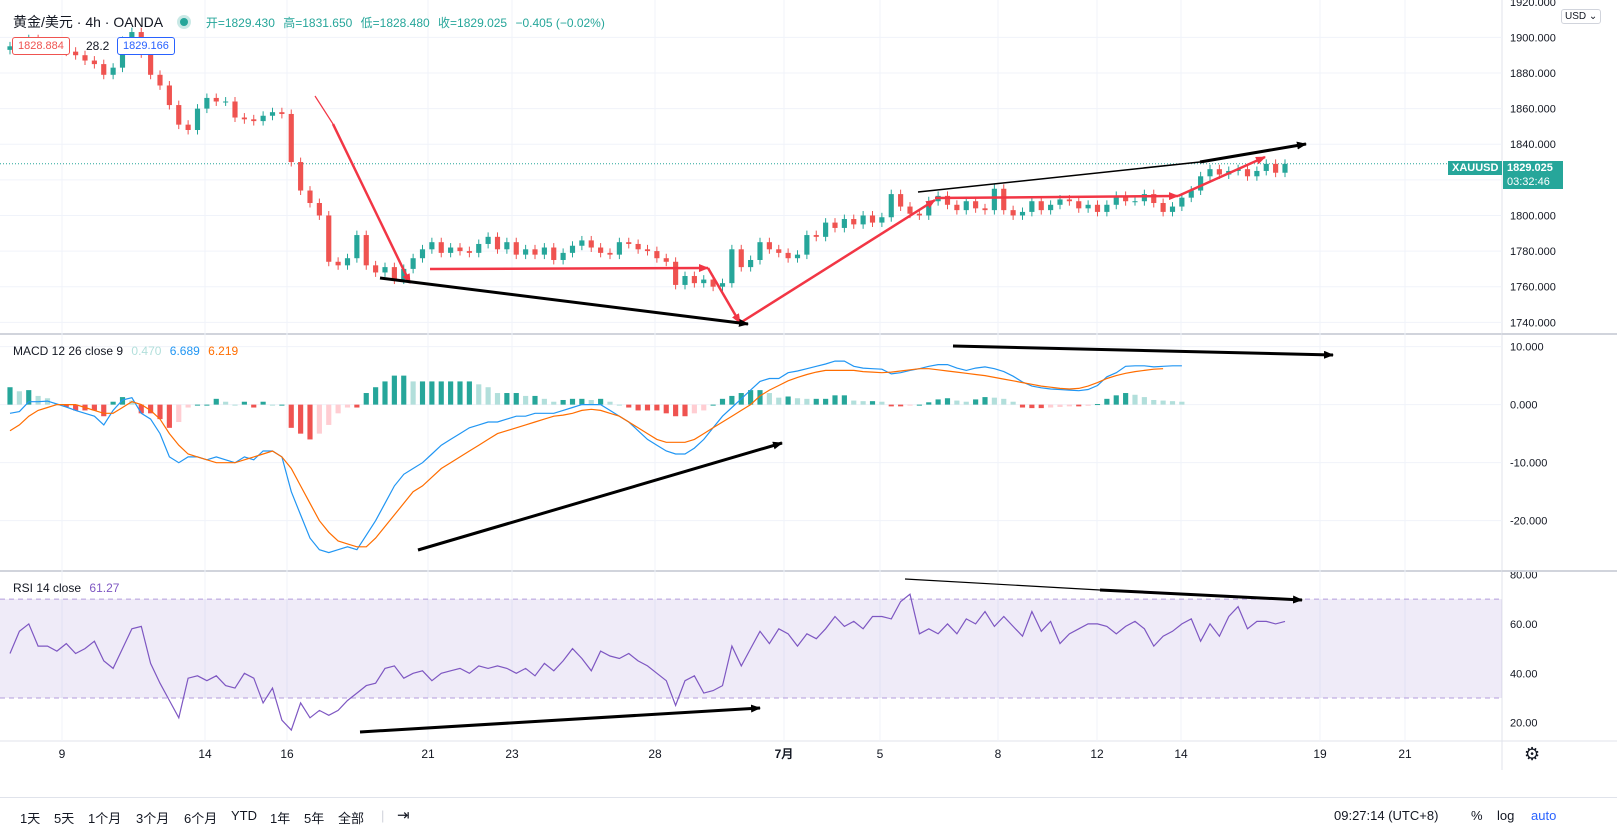  What do you see at coordinates (560, 23) in the screenshot?
I see `change-value: −0.405 (−0.02%)` at bounding box center [560, 23].